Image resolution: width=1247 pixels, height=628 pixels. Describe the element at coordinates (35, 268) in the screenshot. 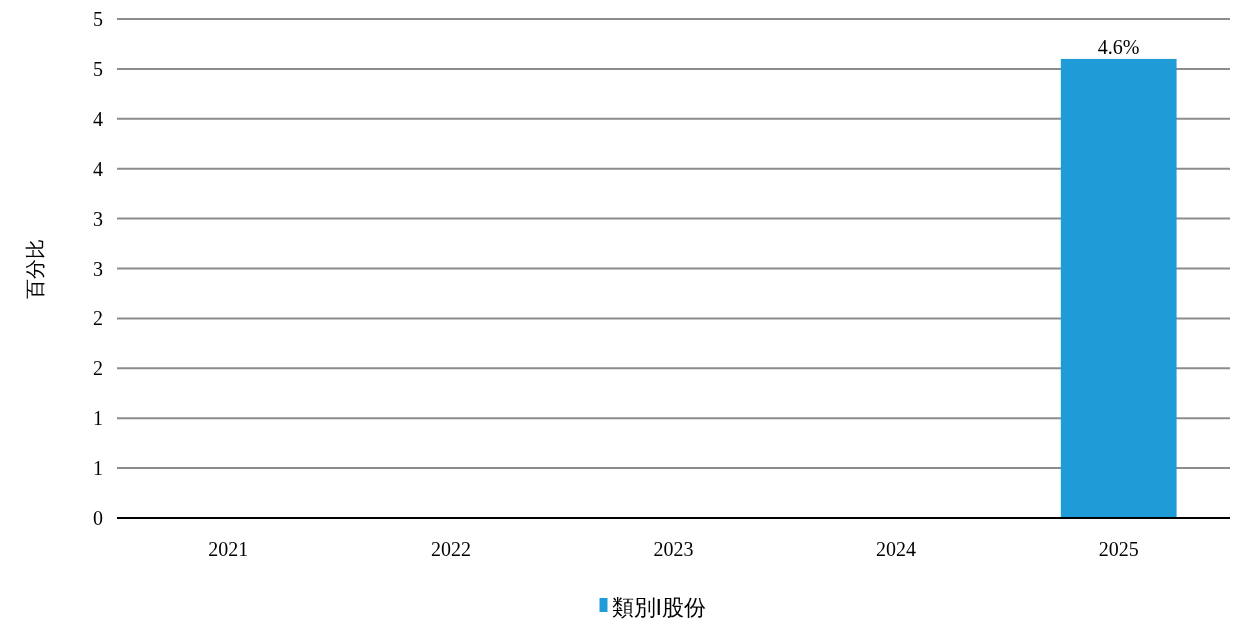

I see `y-axis-title: 百分比` at that location.